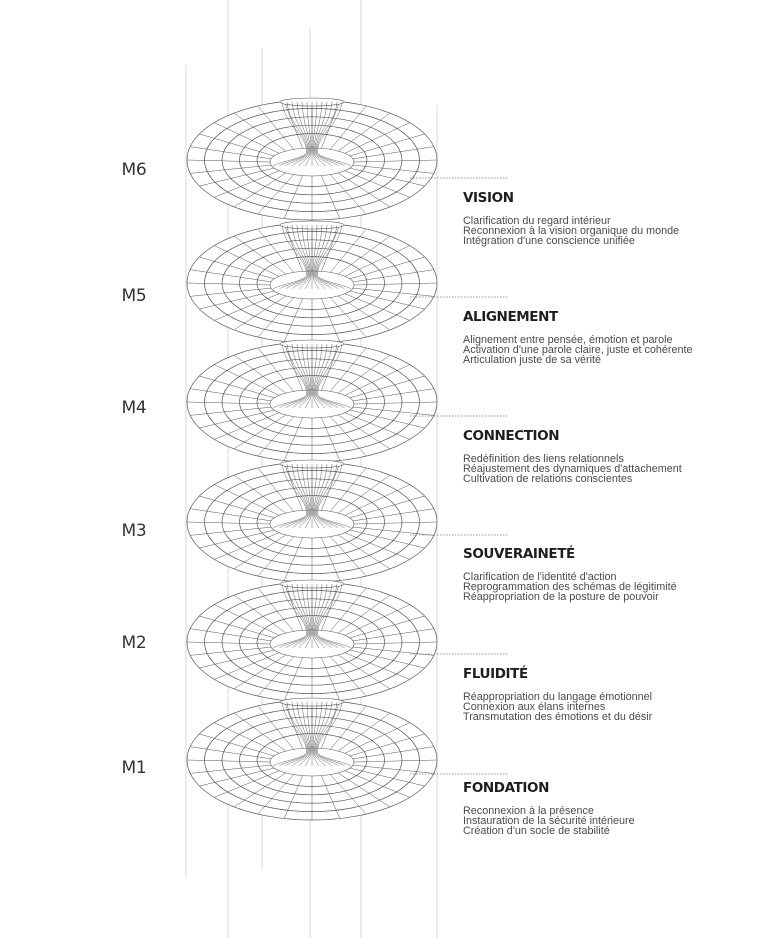 The height and width of the screenshot is (938, 768). I want to click on level-title: CONNECTION, so click(511, 436).